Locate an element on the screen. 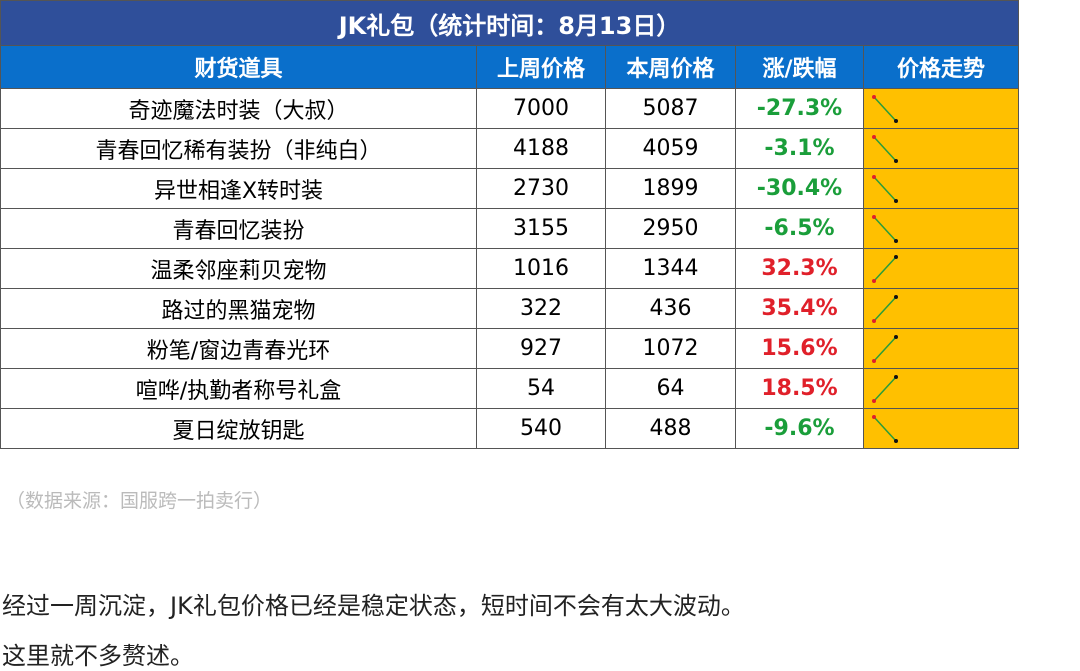 Image resolution: width=1080 pixels, height=671 pixels. table-title: JK礼包（统计时间：8月13日） is located at coordinates (510, 23).